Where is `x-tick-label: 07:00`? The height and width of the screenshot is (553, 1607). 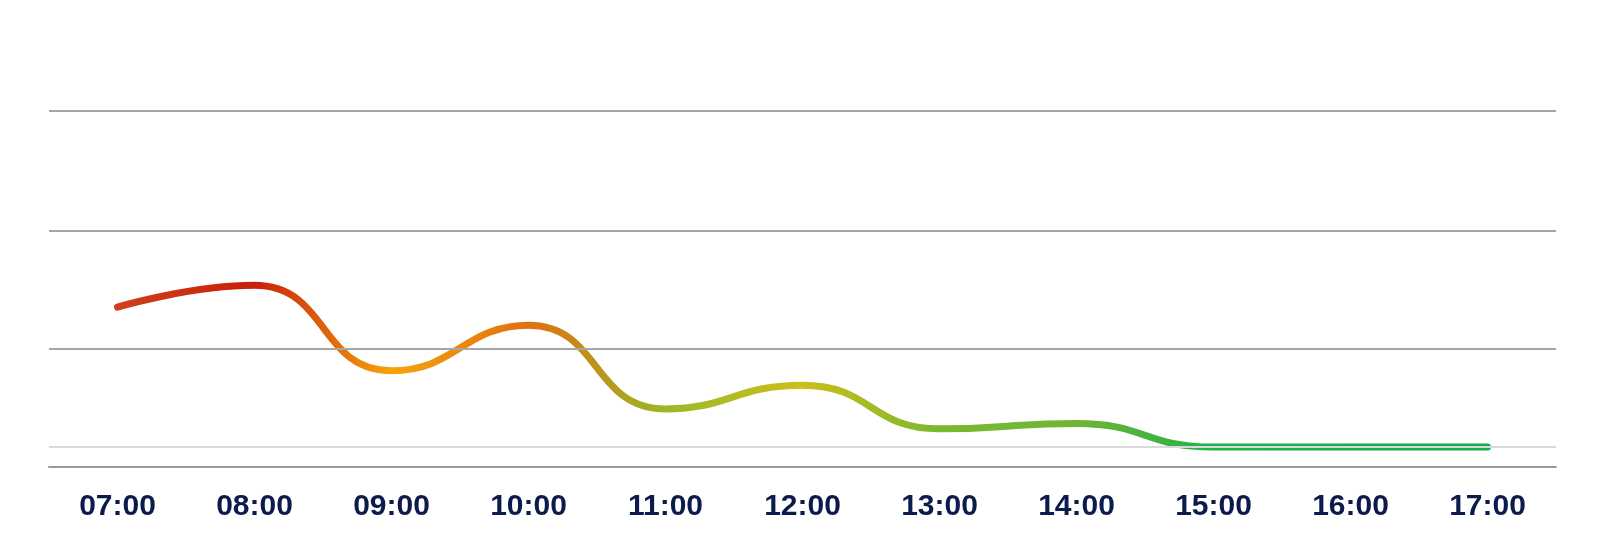 x-tick-label: 07:00 is located at coordinates (117, 504).